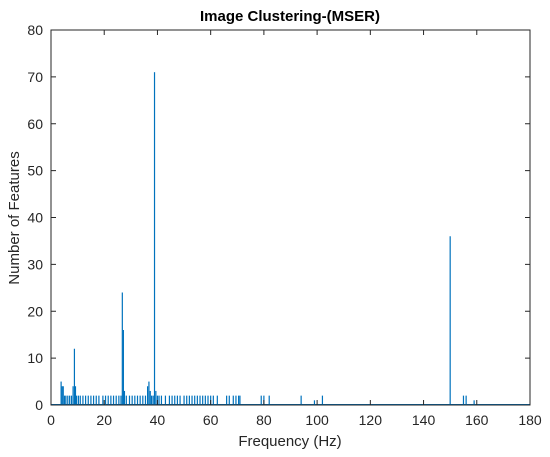 This screenshot has width=550, height=457. Describe the element at coordinates (35, 218) in the screenshot. I see `y-tick-label: 40` at that location.